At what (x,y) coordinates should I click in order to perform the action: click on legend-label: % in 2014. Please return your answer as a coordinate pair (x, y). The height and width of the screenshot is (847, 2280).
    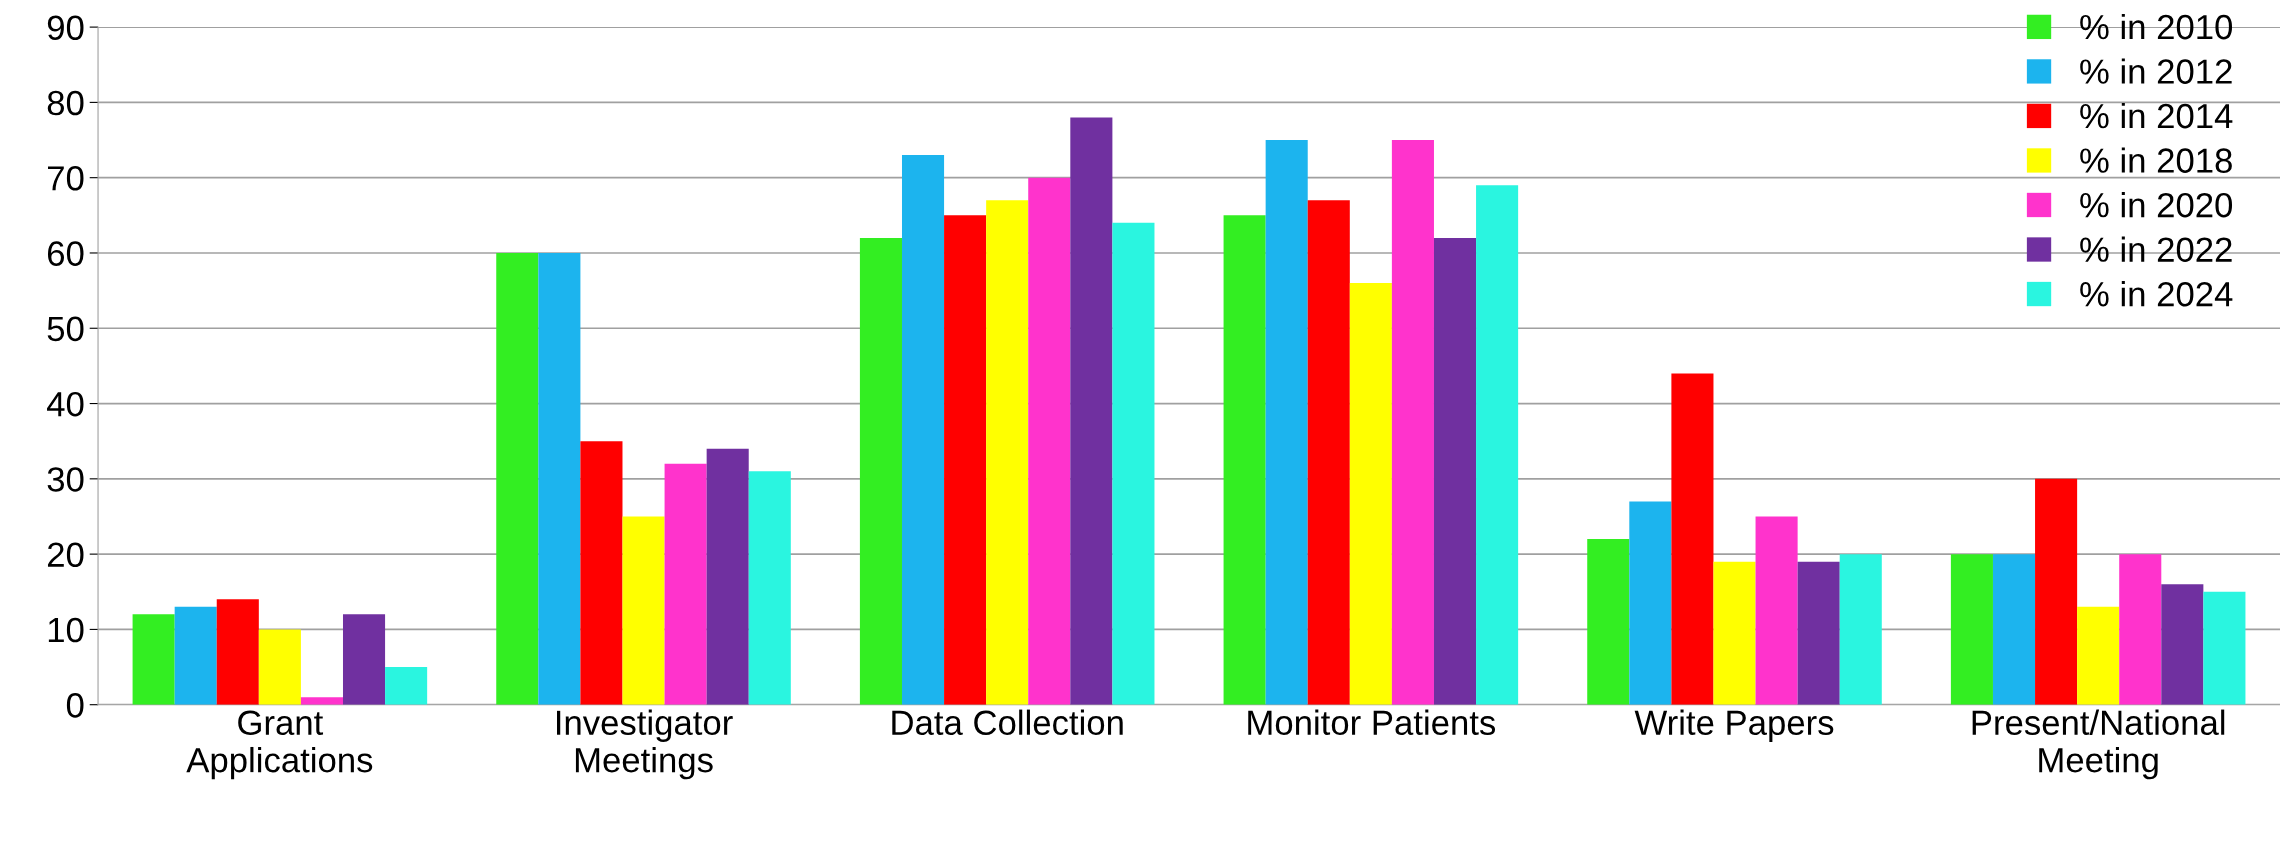
    Looking at the image, I should click on (2156, 115).